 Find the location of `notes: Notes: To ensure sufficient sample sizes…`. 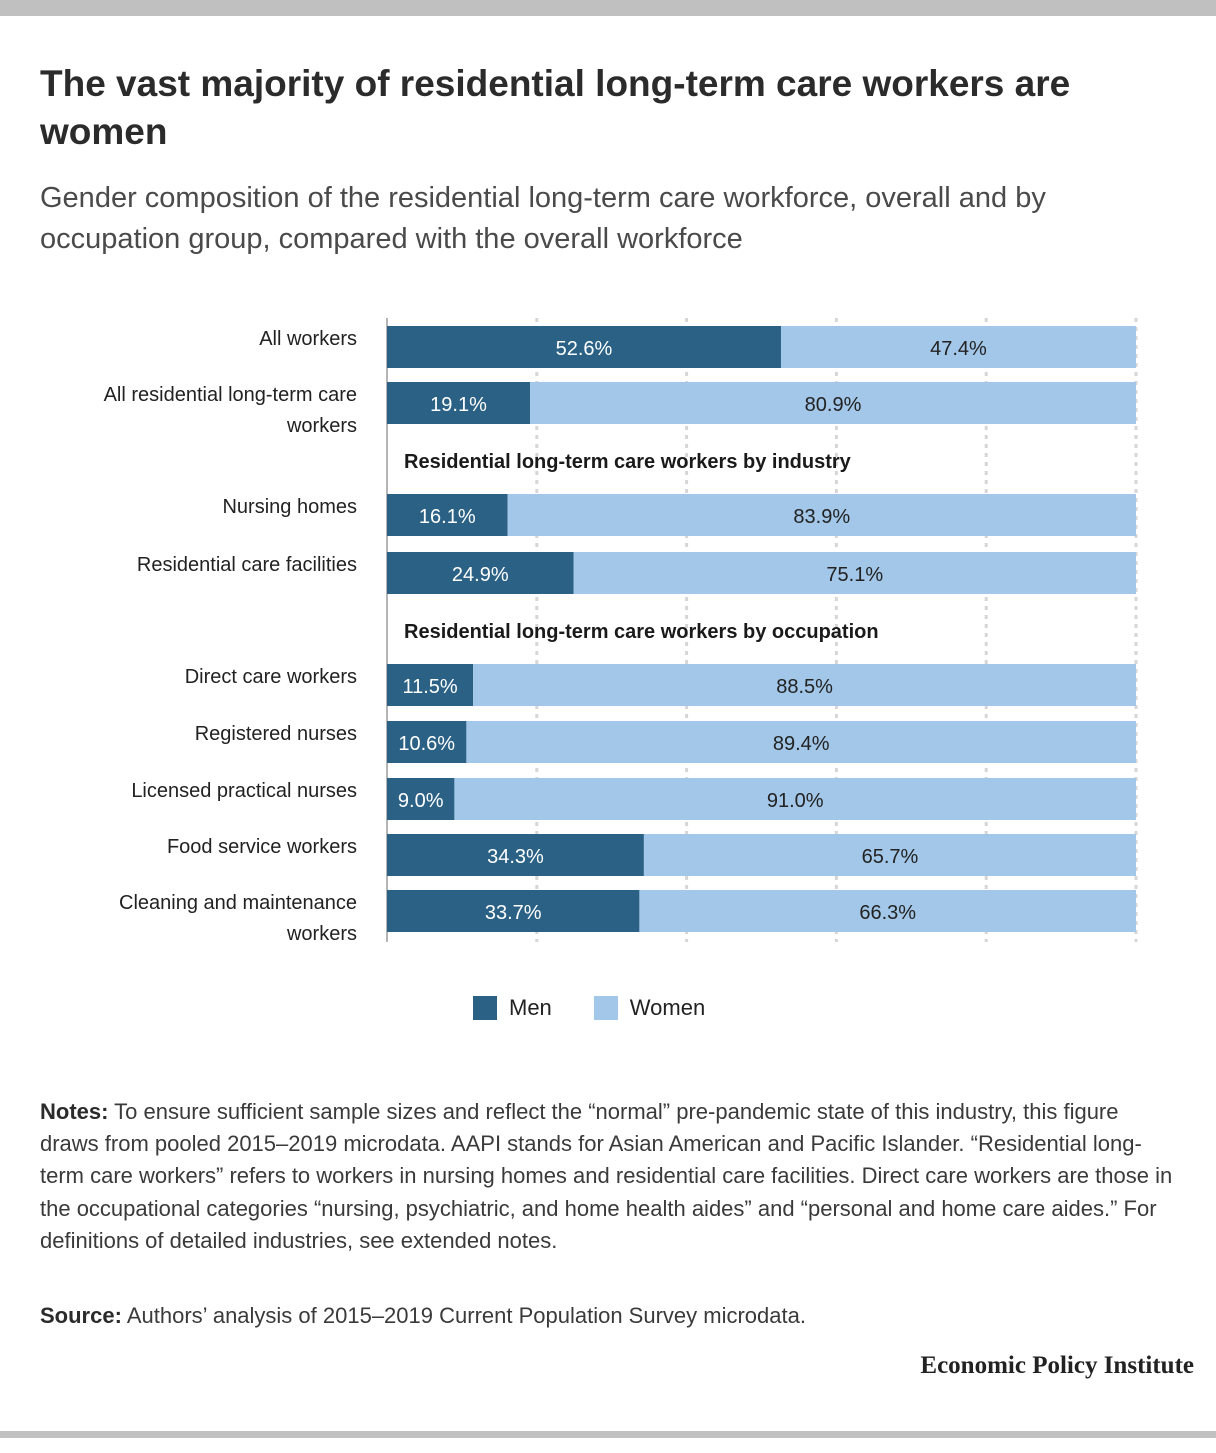

notes: Notes: To ensure sufficient sample sizes… is located at coordinates (610, 1176).